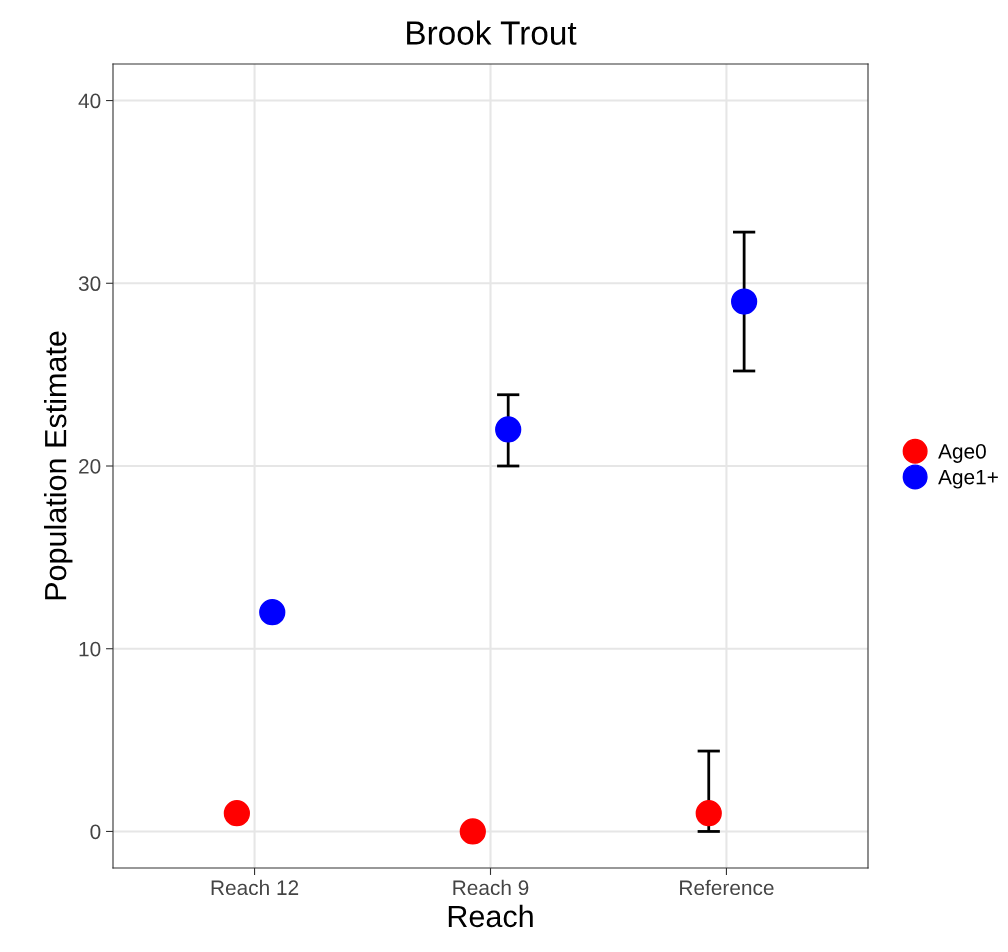 This screenshot has height=952, width=1008. What do you see at coordinates (492, 32) in the screenshot?
I see `chart-title: Brook Trout` at bounding box center [492, 32].